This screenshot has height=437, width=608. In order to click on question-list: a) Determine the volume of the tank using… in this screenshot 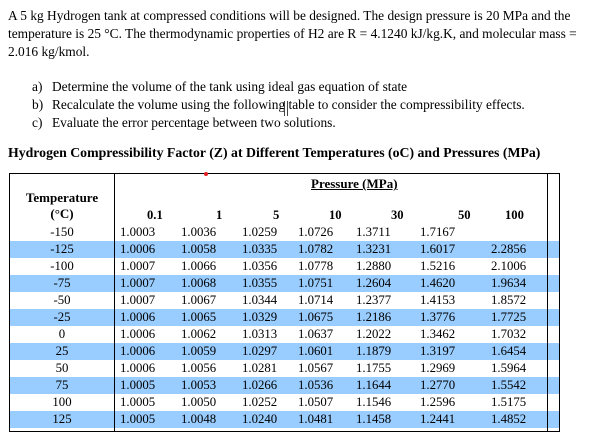, I will do `click(278, 105)`.